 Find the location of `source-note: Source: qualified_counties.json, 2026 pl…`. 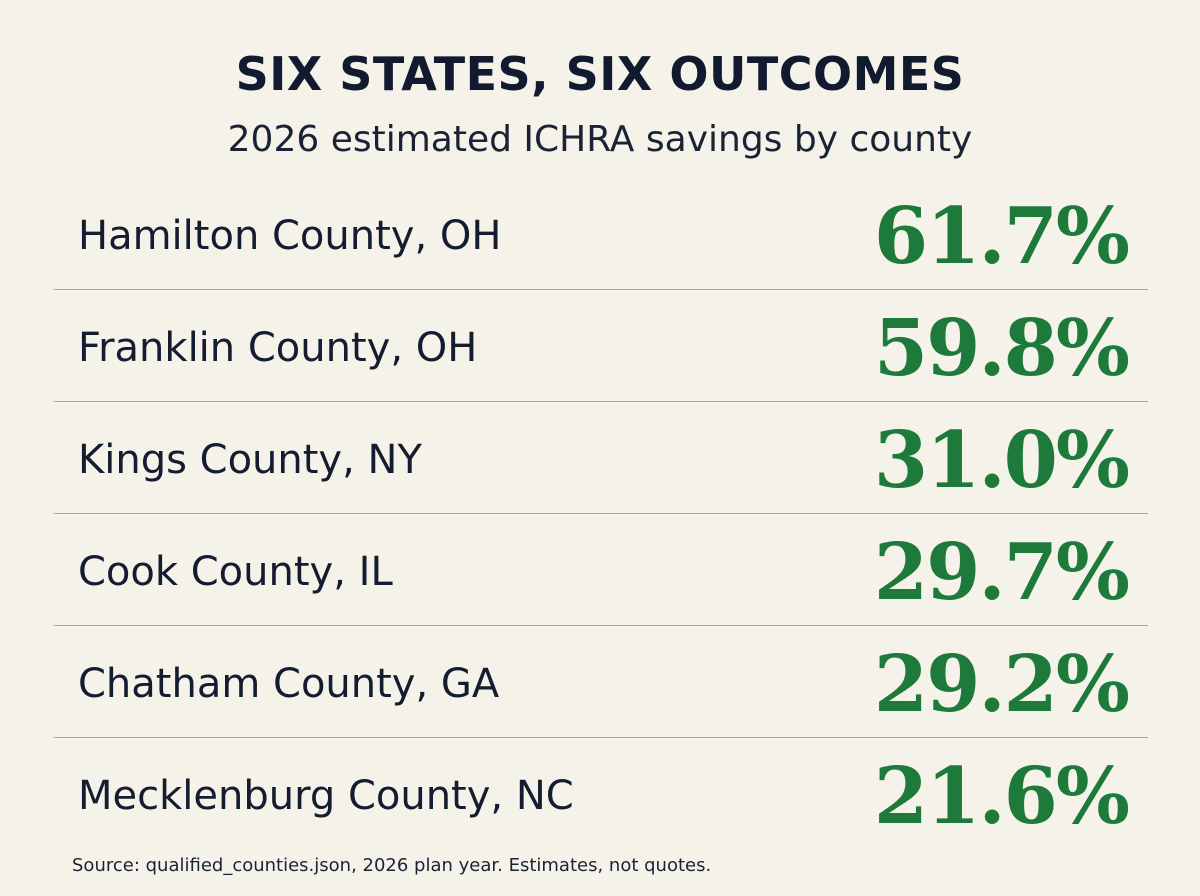

source-note: Source: qualified_counties.json, 2026 pl… is located at coordinates (392, 865).